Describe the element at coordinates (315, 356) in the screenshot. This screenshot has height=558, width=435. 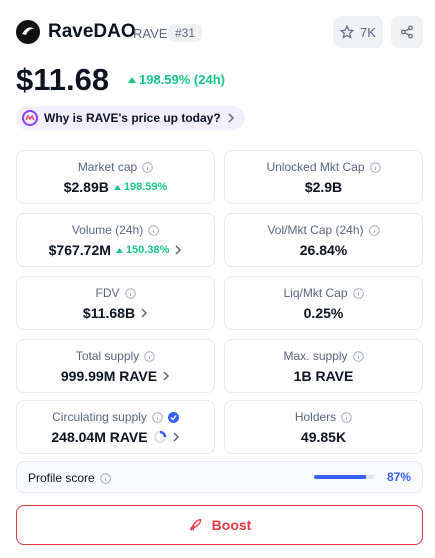
I see `stat-label: Max. supply` at that location.